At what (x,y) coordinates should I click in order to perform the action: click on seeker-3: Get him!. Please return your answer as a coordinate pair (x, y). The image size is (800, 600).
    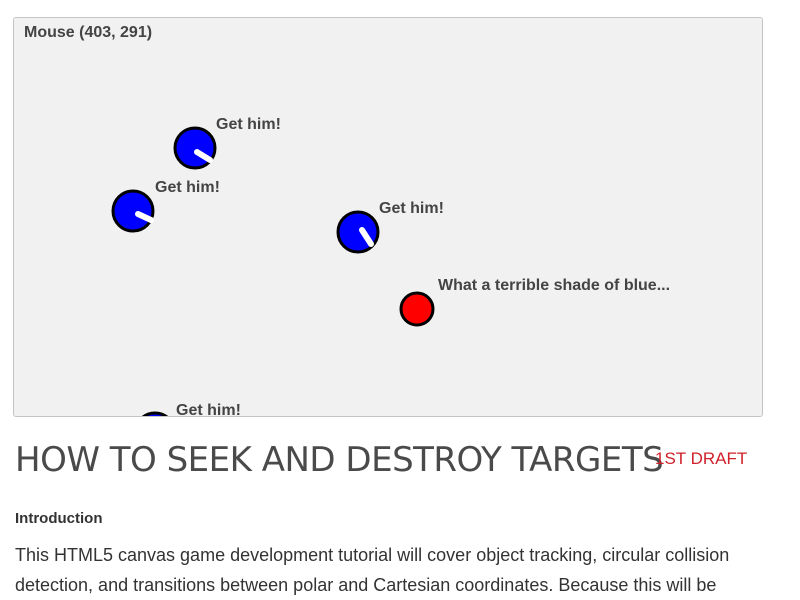
    Looking at the image, I should click on (390, 227).